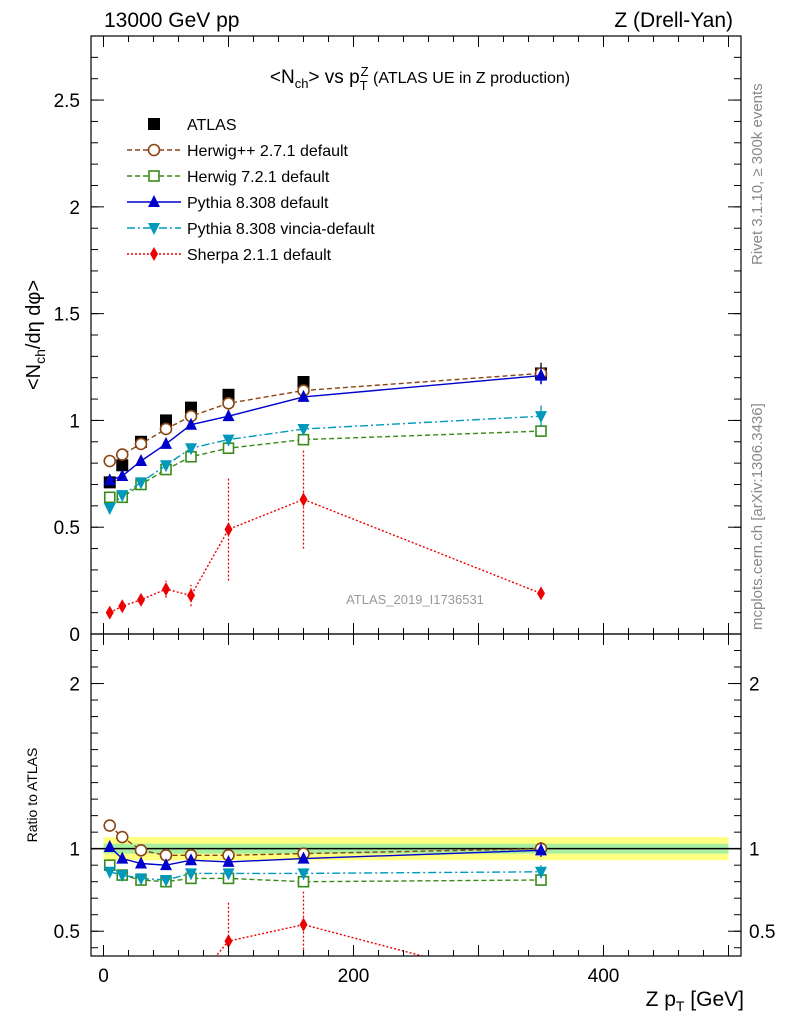  What do you see at coordinates (325, 855) in the screenshot?
I see `ratio-series-pythia-8-308-default` at bounding box center [325, 855].